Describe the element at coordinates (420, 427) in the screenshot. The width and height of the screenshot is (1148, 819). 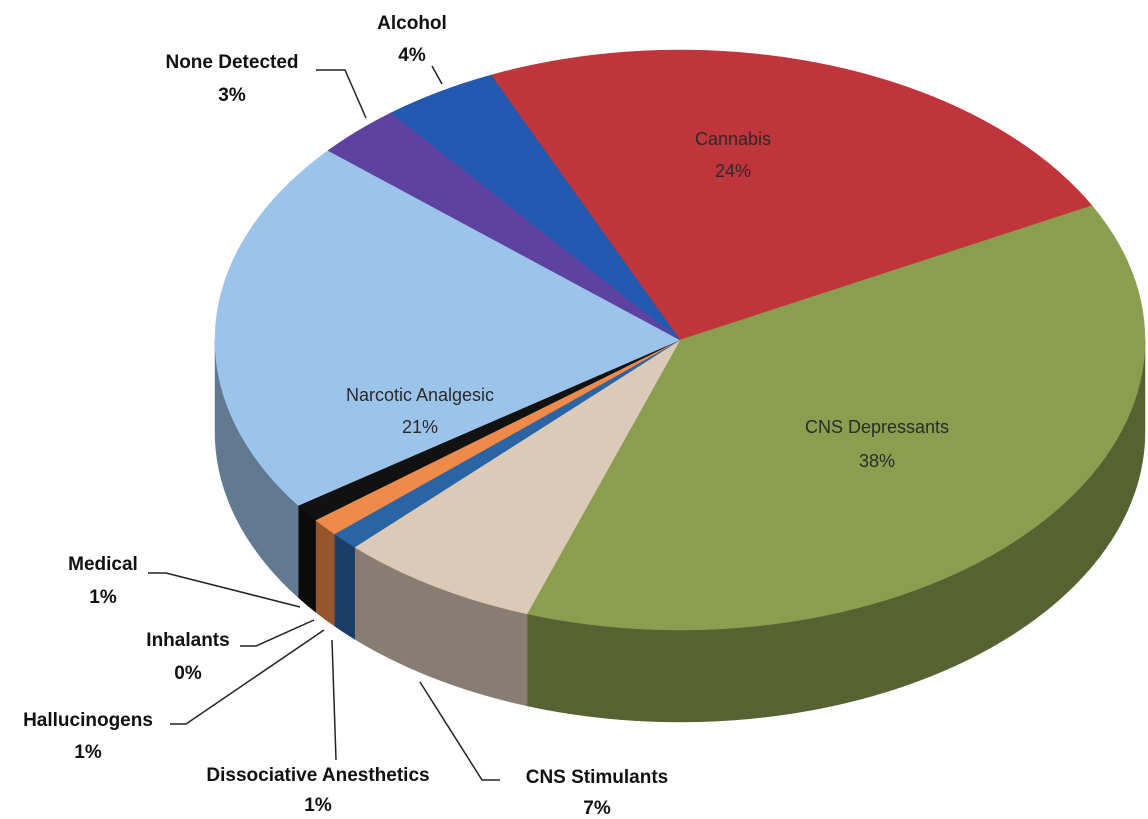
I see `slice-value-label: 21%` at that location.